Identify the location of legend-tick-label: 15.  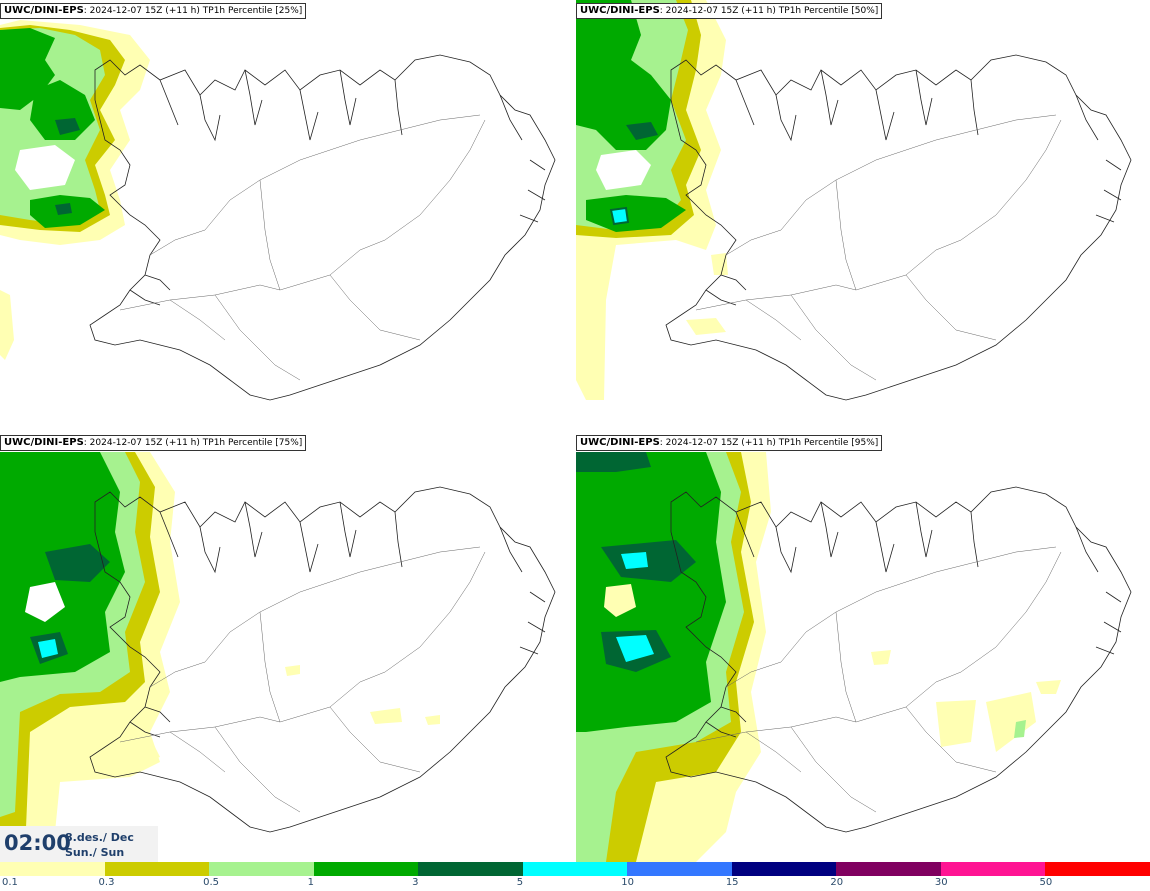
(732, 882).